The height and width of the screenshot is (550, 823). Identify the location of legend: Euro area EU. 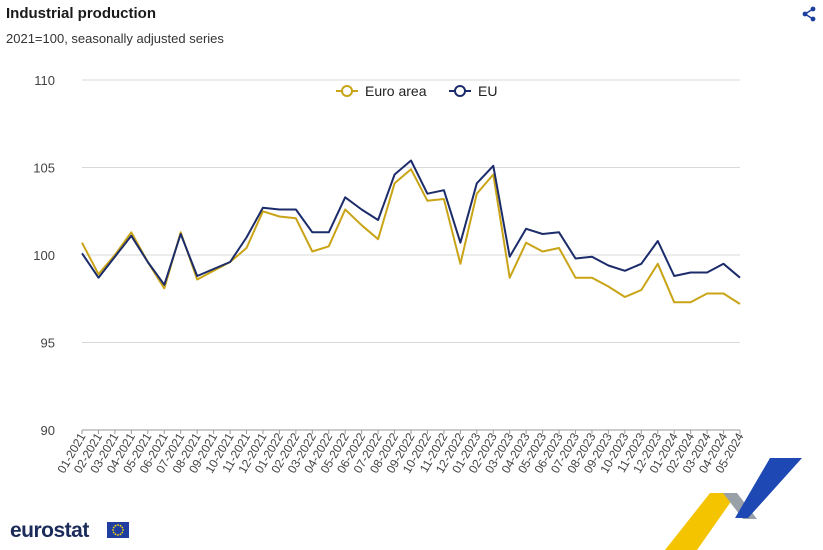
(416, 91).